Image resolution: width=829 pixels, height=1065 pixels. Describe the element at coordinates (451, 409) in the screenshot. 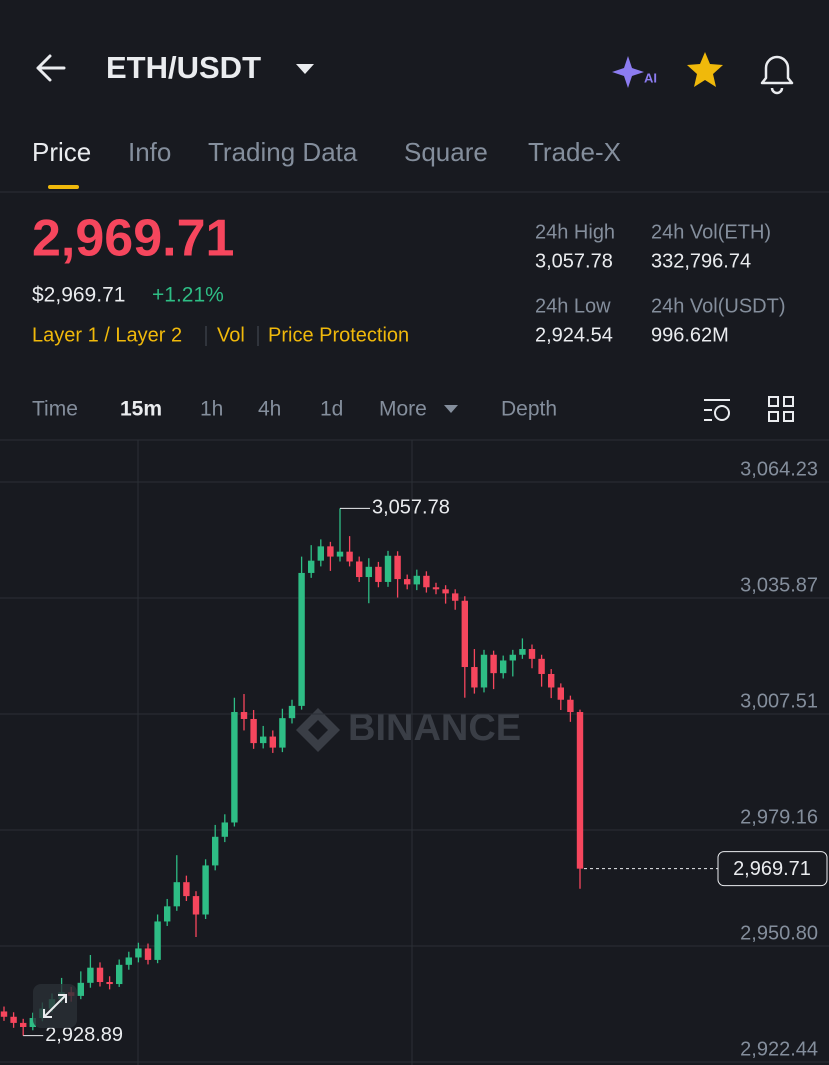

I see `more-caret` at that location.